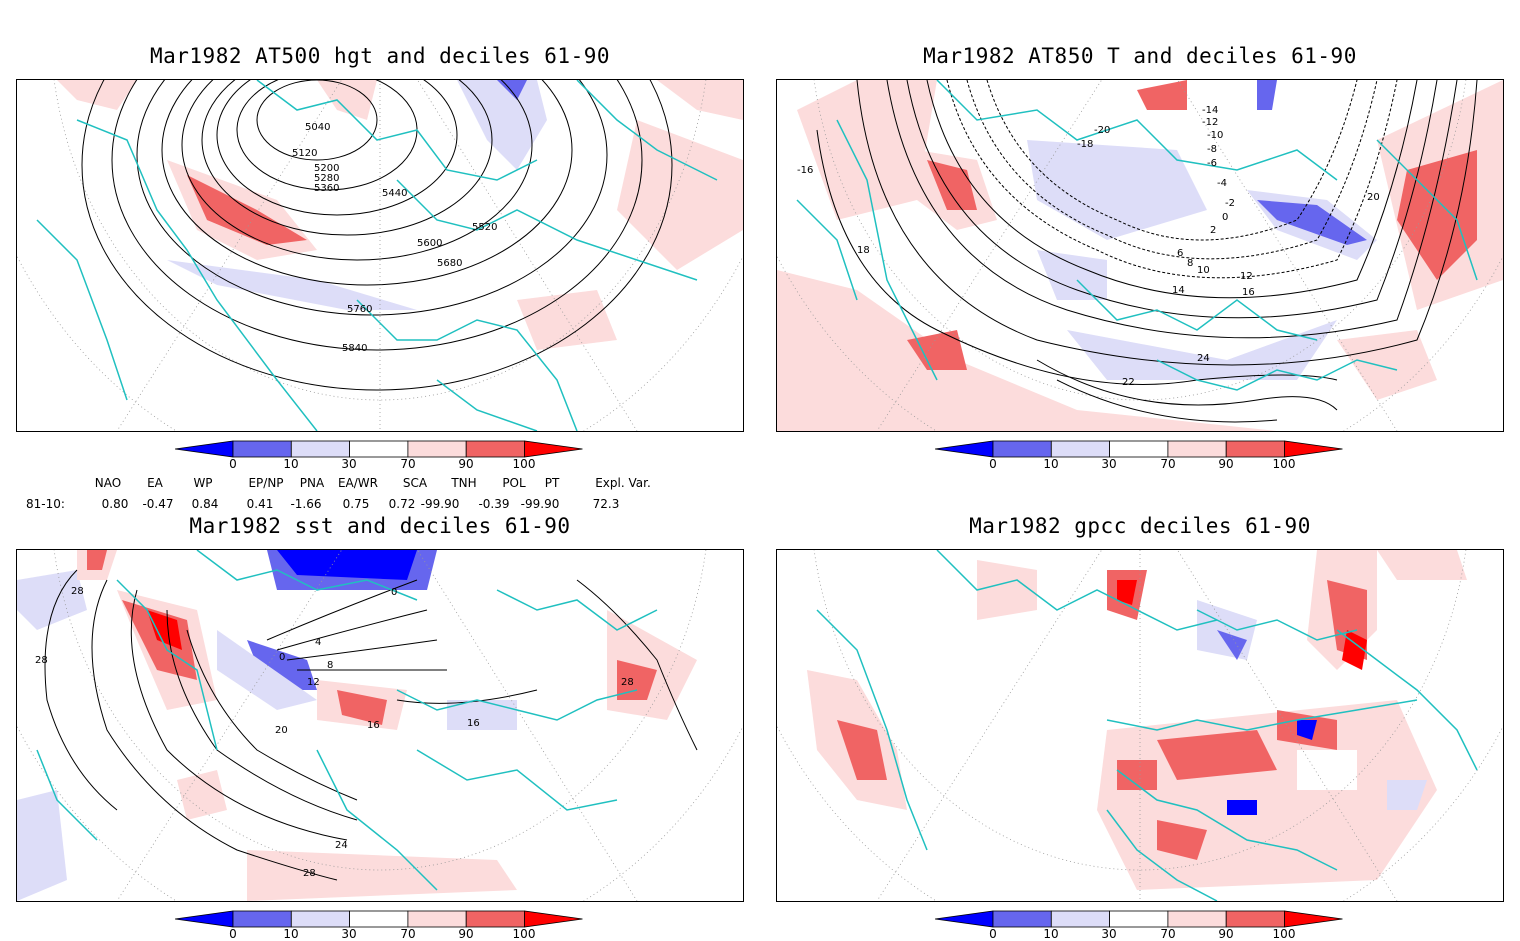  I want to click on colorbar-sst: 0 10 30 70 90 100, so click(380, 925).